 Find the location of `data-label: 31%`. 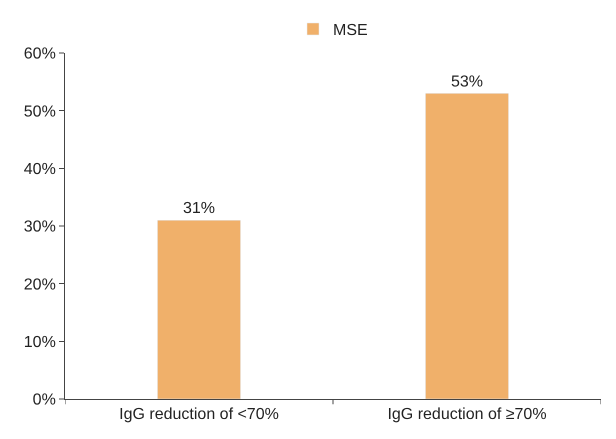

data-label: 31% is located at coordinates (199, 209).